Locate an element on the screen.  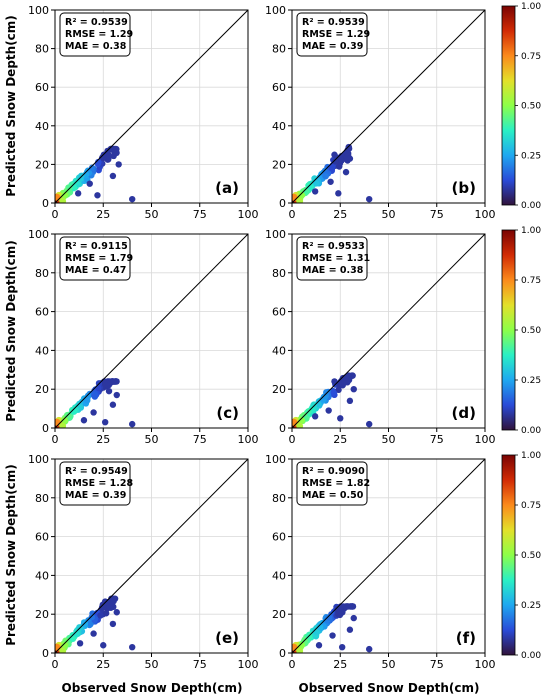
stat-line: MAE = 0.38 is located at coordinates (96, 46).